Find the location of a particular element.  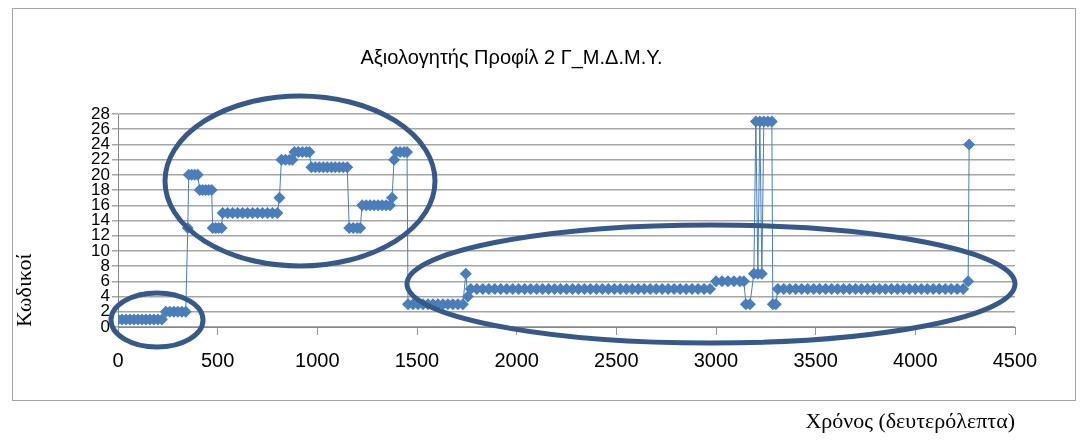

x-tick-label: 2500 is located at coordinates (616, 359).